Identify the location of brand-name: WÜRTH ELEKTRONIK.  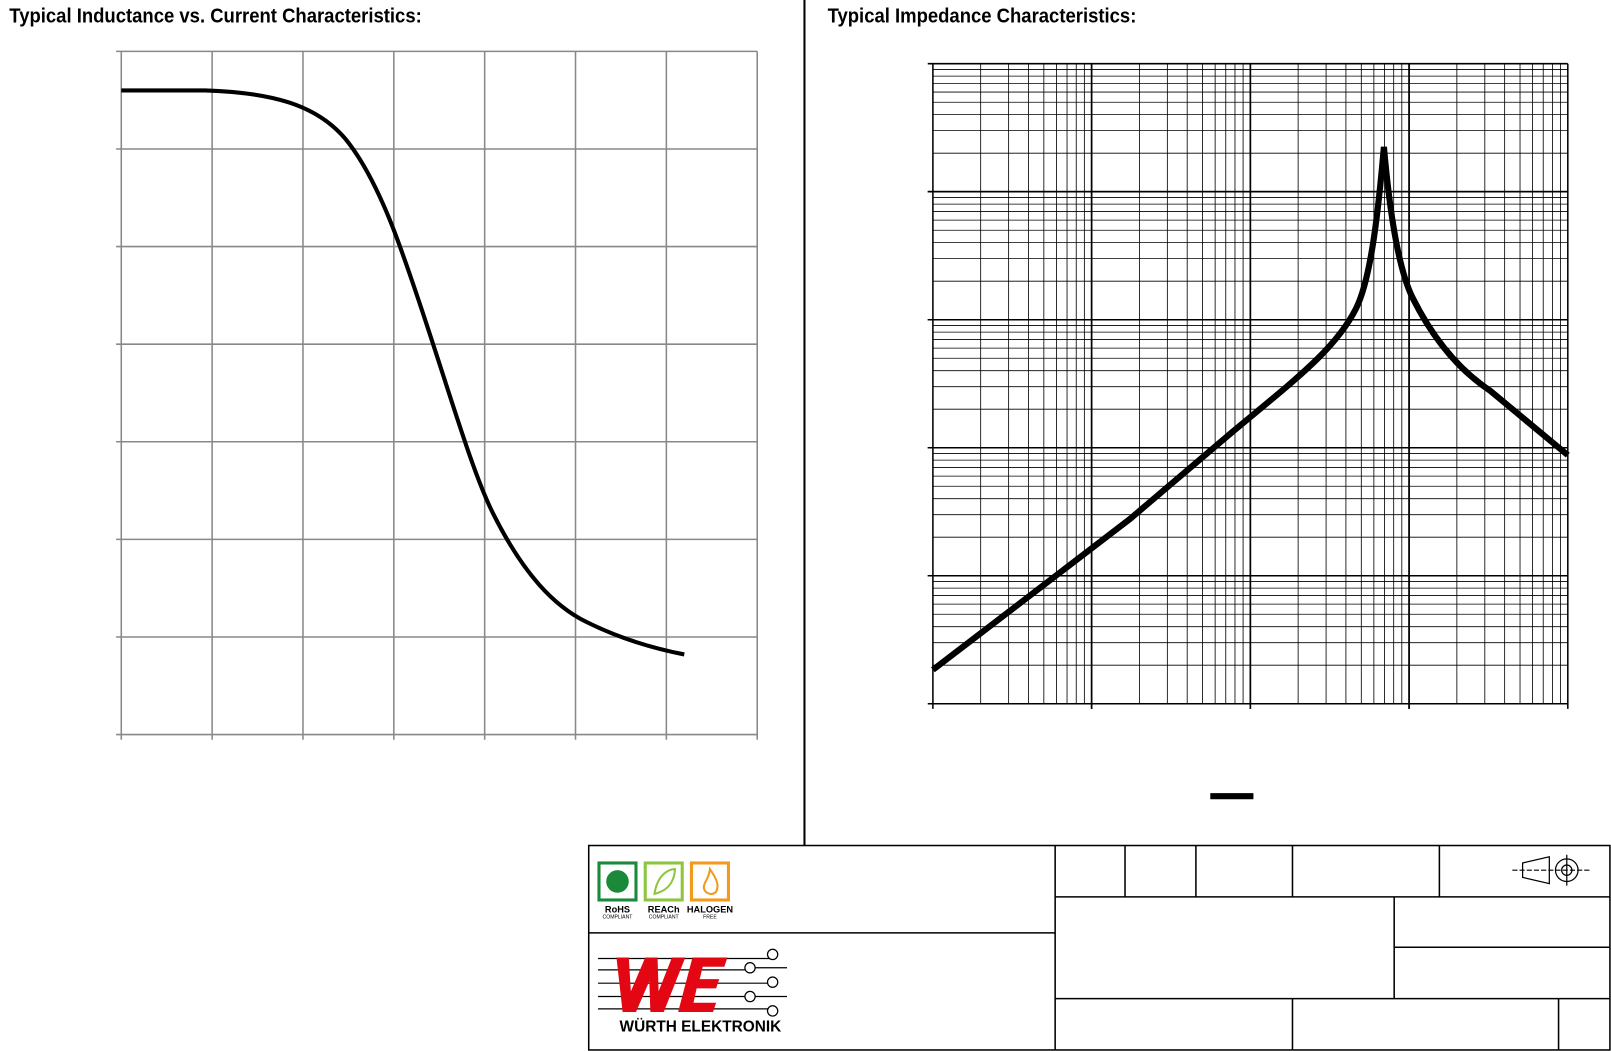
(701, 1026).